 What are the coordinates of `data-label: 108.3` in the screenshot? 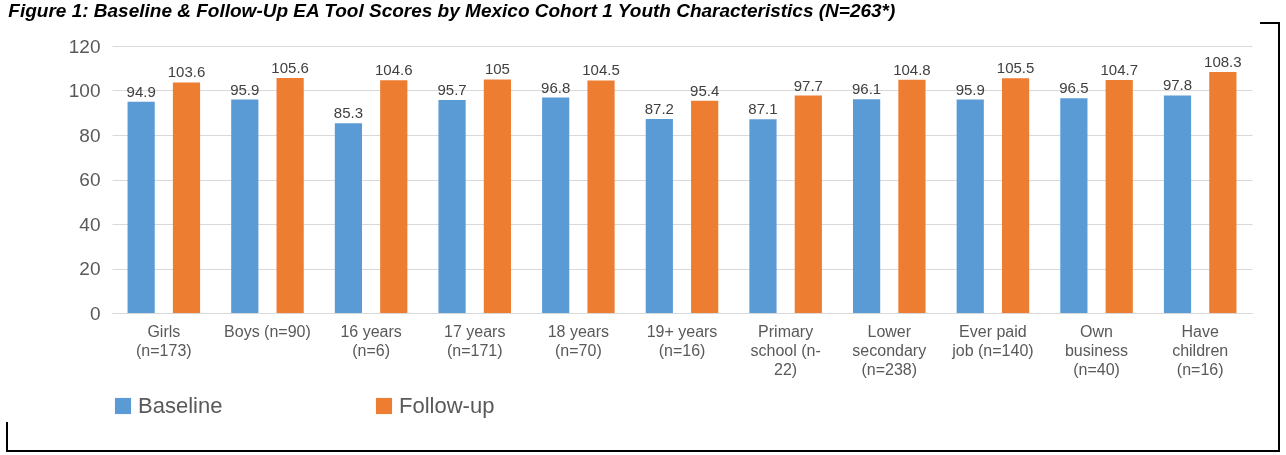 It's located at (1223, 62).